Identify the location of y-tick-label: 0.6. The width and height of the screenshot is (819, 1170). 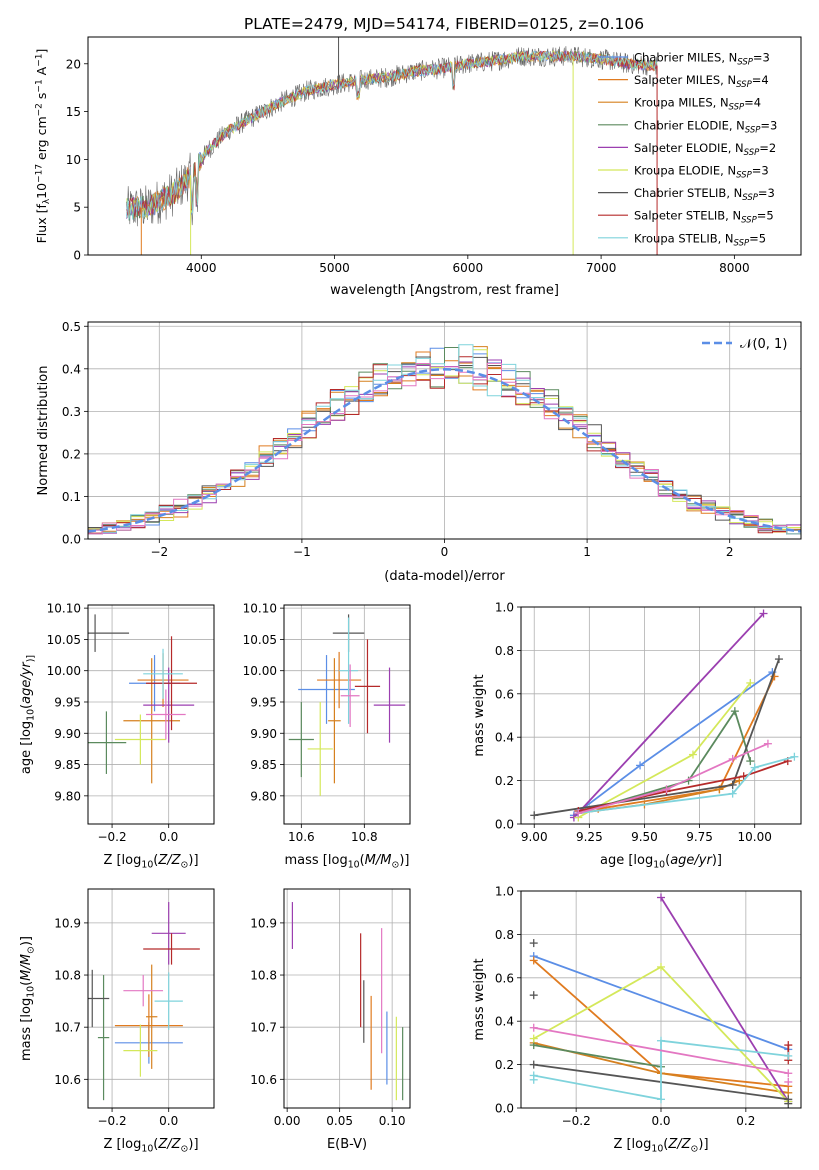
(504, 694).